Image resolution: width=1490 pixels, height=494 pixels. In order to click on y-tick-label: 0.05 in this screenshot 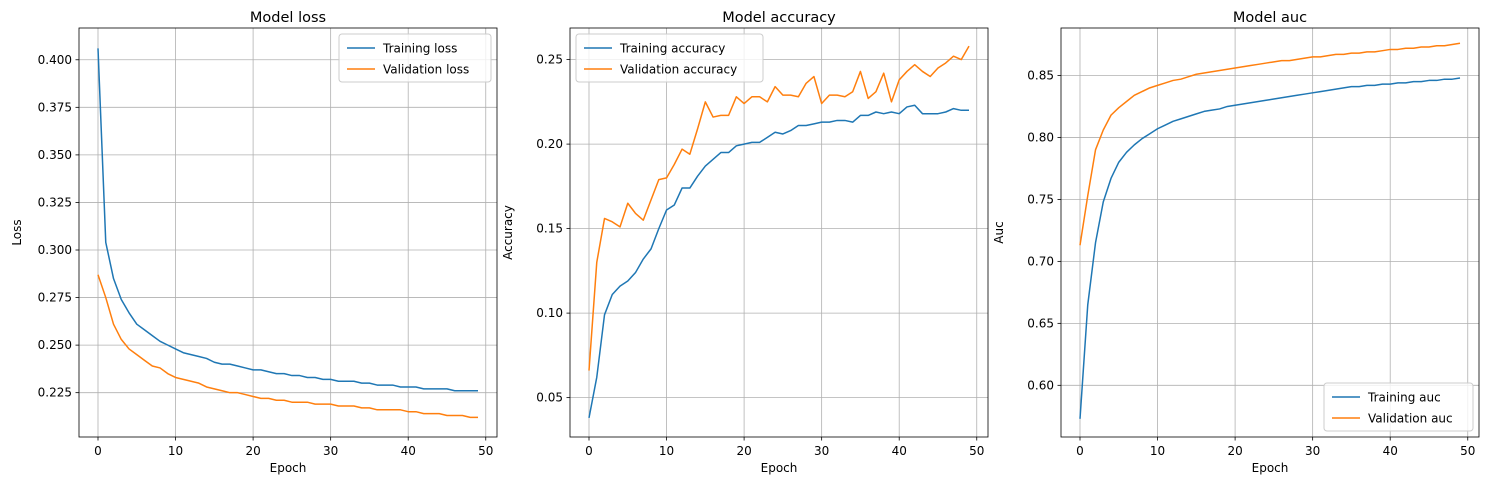, I will do `click(549, 398)`.